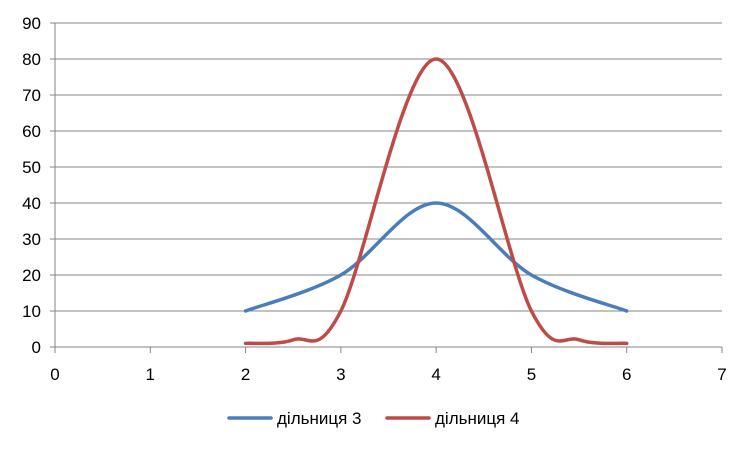 This screenshot has width=750, height=455. What do you see at coordinates (435, 374) in the screenshot?
I see `x-tick-label: 4` at bounding box center [435, 374].